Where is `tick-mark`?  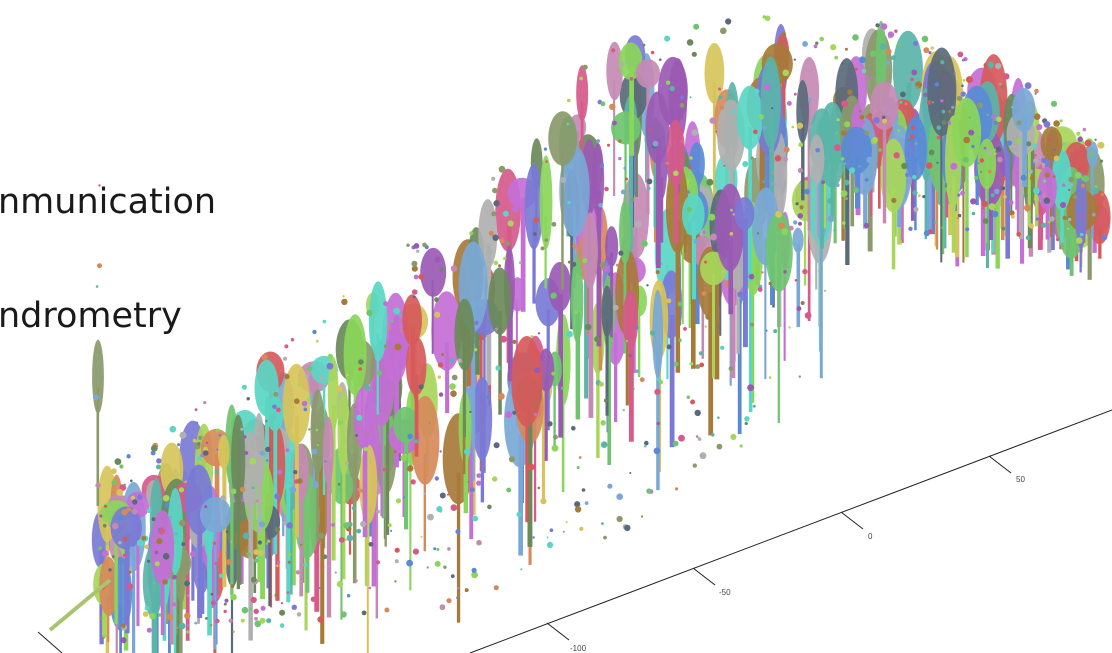
tick-mark is located at coordinates (1000, 464).